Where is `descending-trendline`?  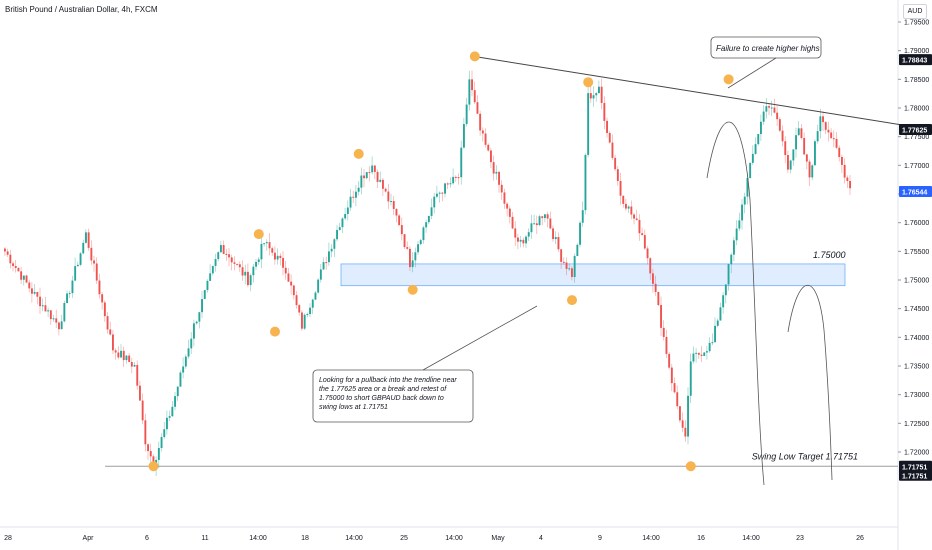 descending-trendline is located at coordinates (702, 93).